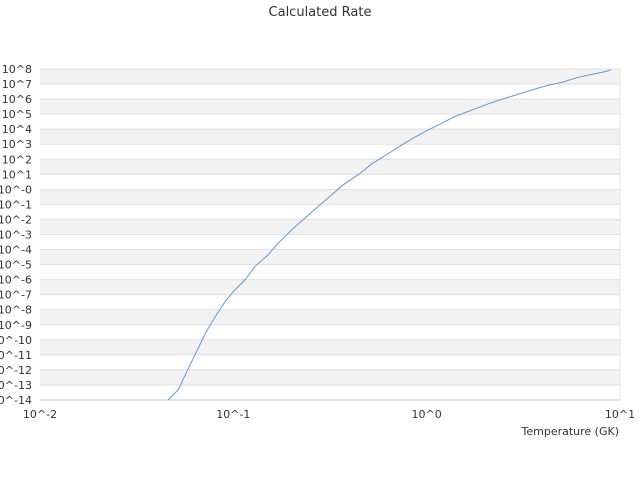 The width and height of the screenshot is (640, 480). Describe the element at coordinates (16, 340) in the screenshot. I see `y-tick-label: 10^-10` at that location.